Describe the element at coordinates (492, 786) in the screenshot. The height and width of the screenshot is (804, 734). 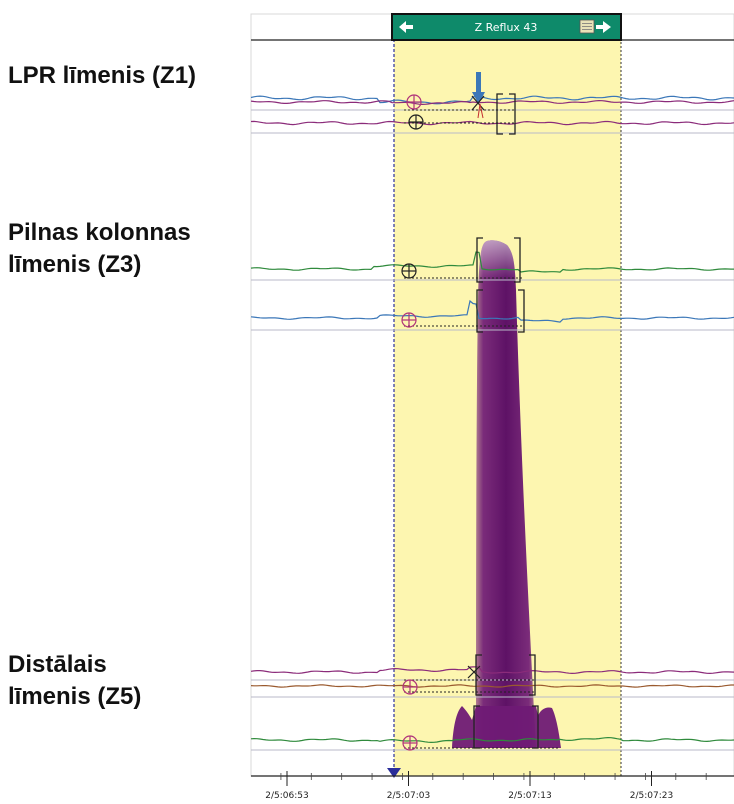
I see `x-axis: 2/5:06:53 2/5:07:03 2/5:07:13 2/5:07:23` at that location.